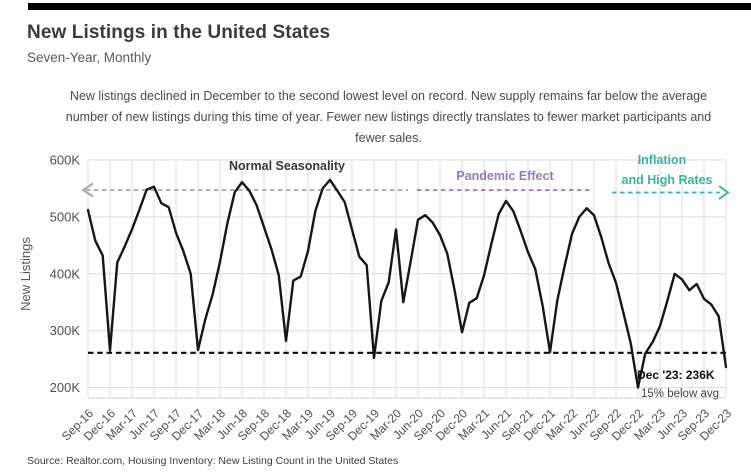 The height and width of the screenshot is (476, 751). I want to click on normal-seasonality-label: Normal Seasonality, so click(287, 166).